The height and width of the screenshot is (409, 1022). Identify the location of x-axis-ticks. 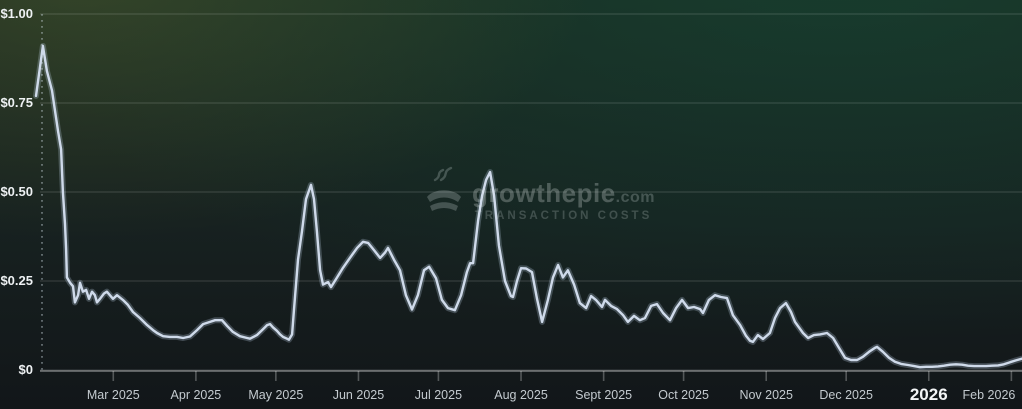
(562, 376).